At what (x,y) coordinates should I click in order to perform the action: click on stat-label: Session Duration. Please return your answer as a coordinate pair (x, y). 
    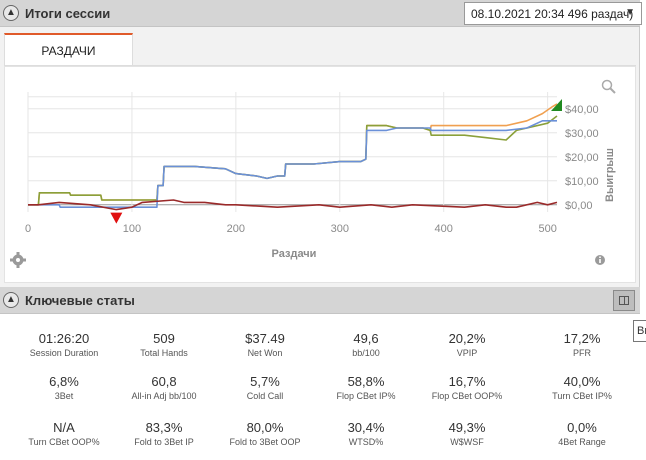
    Looking at the image, I should click on (64, 353).